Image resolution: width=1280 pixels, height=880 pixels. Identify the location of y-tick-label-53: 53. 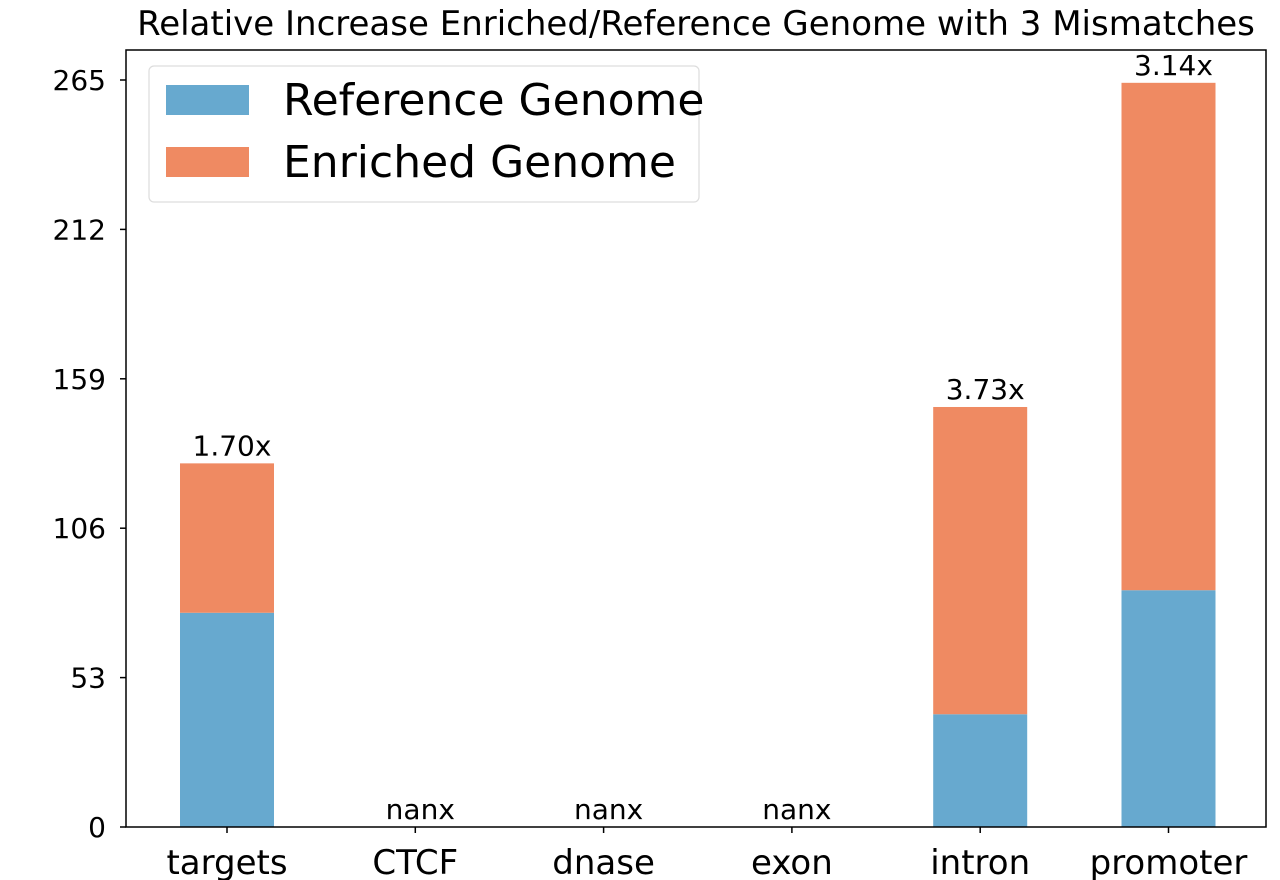
(88, 678).